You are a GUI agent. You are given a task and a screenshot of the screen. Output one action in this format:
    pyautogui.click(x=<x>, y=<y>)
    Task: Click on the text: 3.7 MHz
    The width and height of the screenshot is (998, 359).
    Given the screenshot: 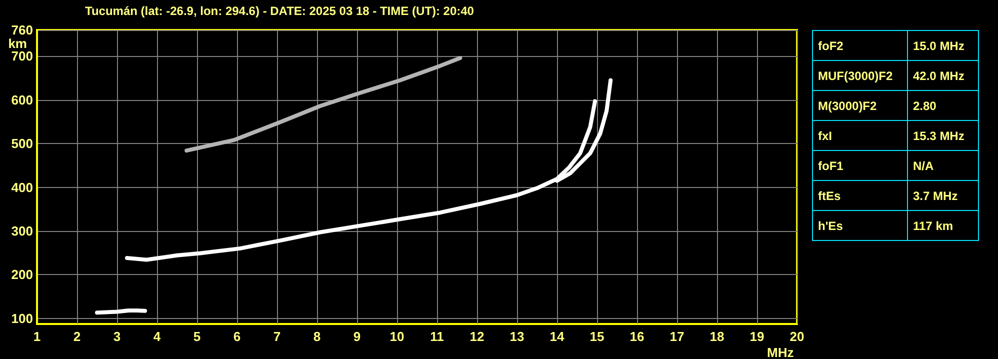 What is the action you would take?
    pyautogui.click(x=943, y=195)
    